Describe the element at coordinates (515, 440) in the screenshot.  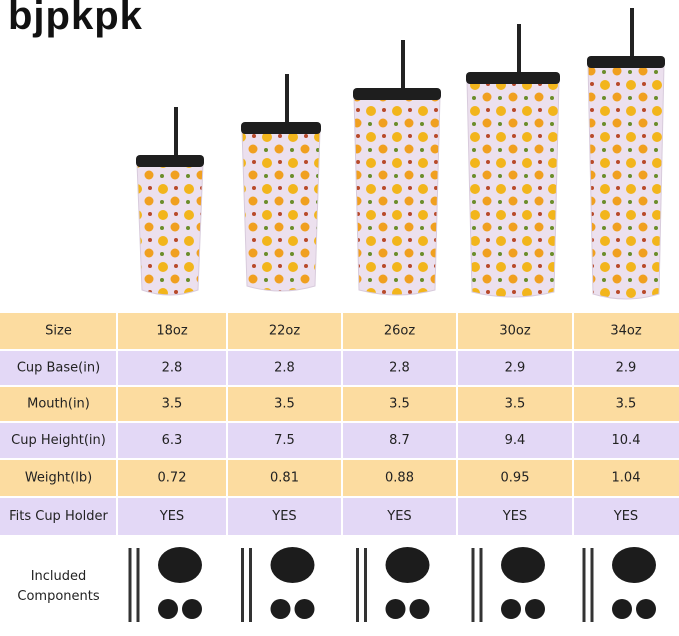
I see `cell-value: 9.4` at that location.